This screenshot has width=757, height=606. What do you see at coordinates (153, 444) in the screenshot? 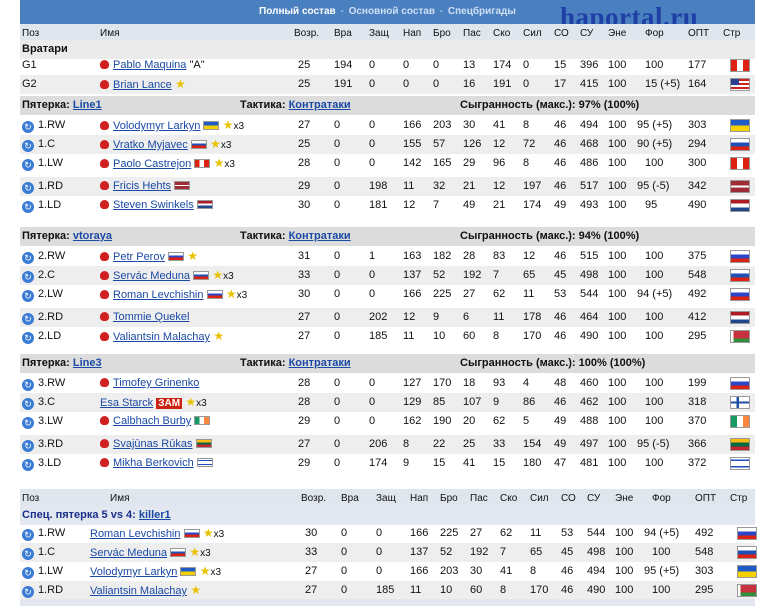
I see `player-link: Svajūnas Rūkas` at bounding box center [153, 444].